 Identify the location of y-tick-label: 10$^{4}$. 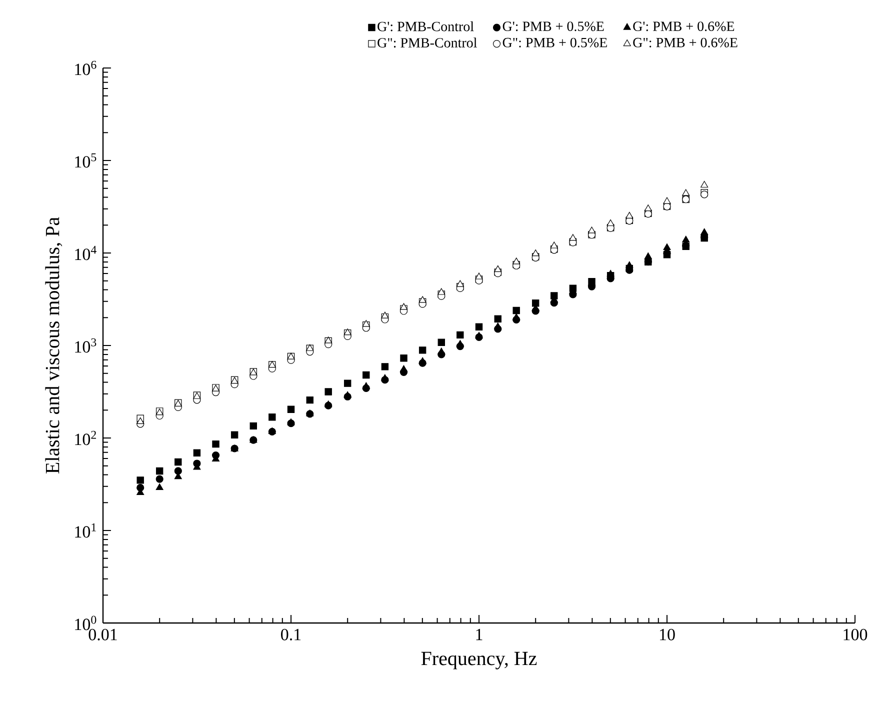
(85, 253).